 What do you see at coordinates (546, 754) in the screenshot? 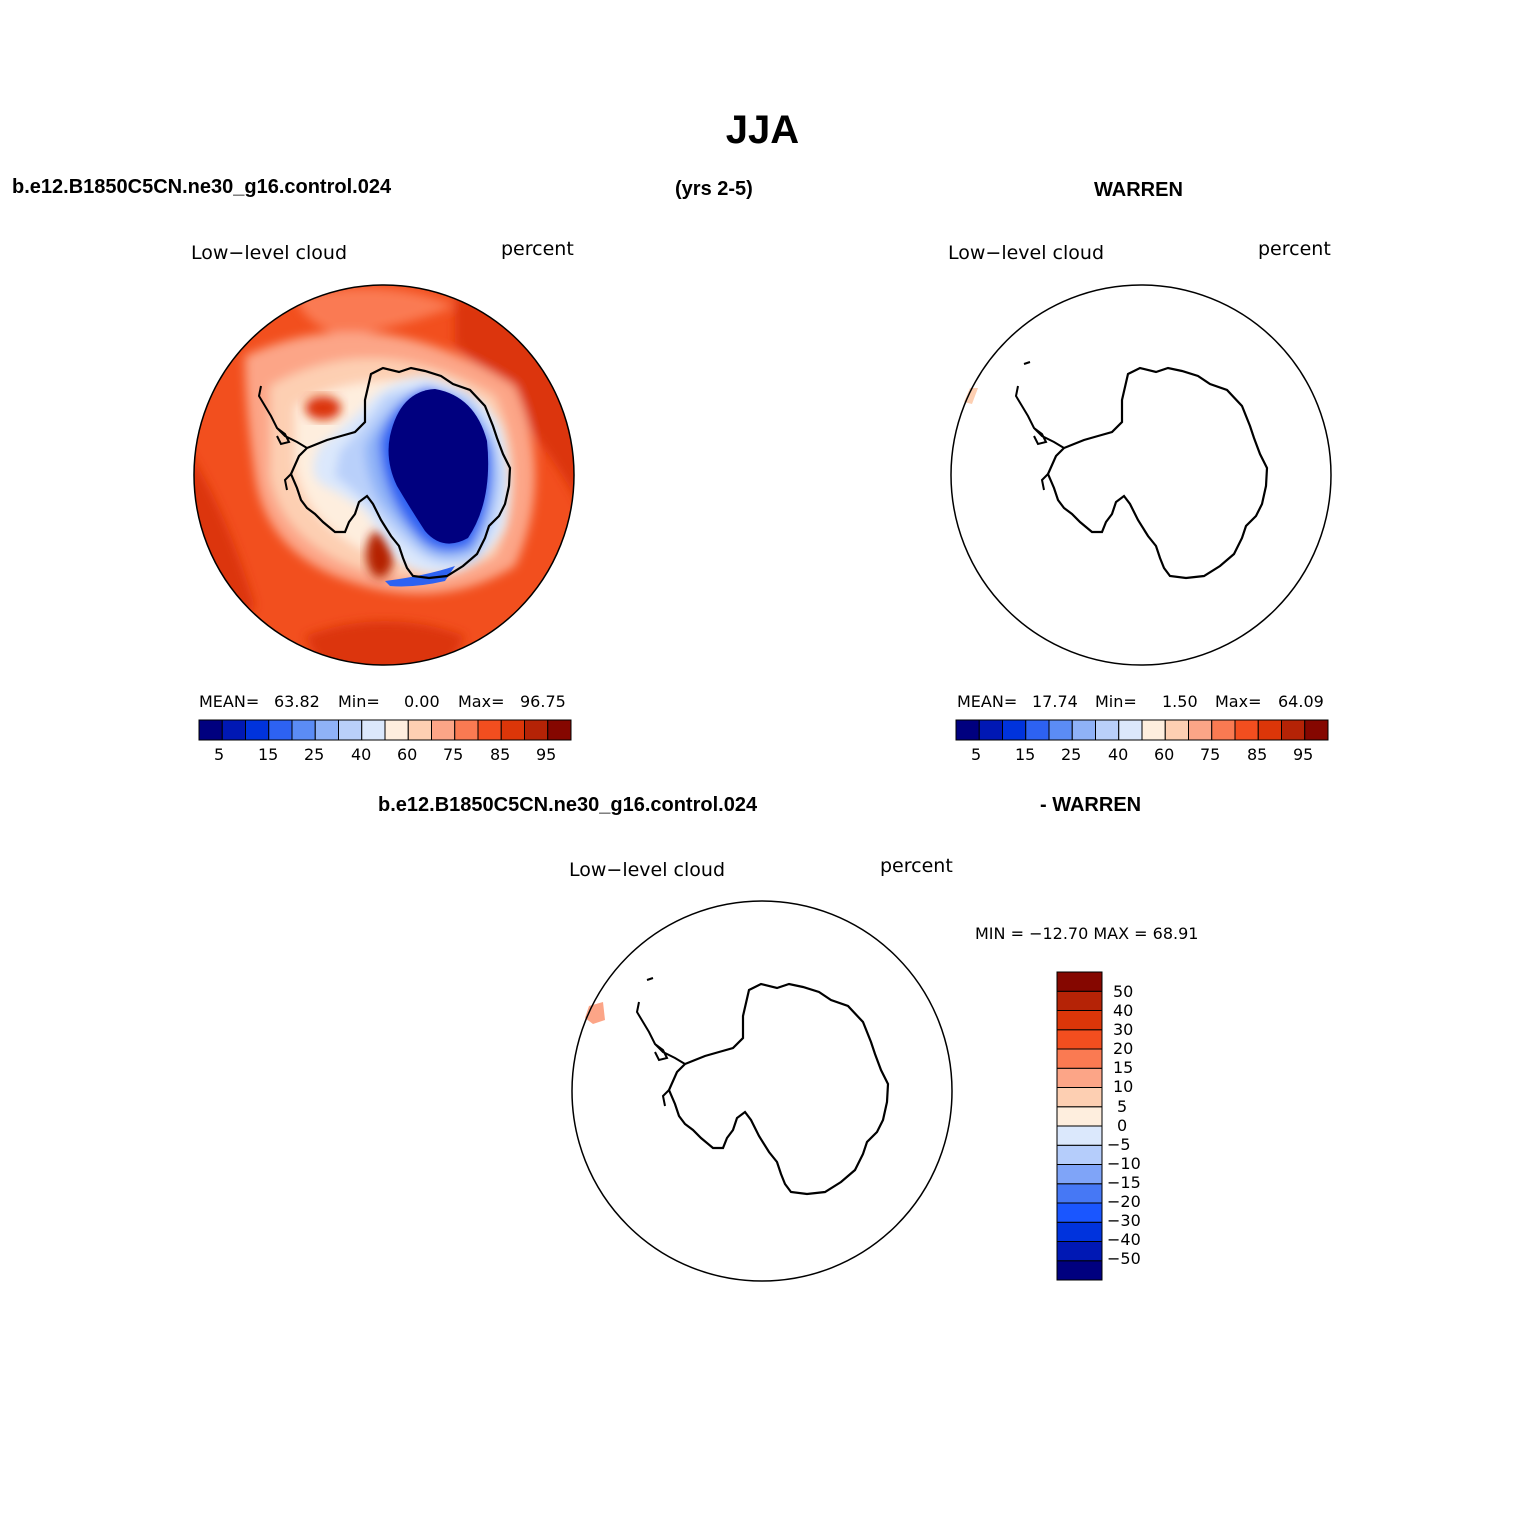
I see `model-cbar-tick: 95` at bounding box center [546, 754].